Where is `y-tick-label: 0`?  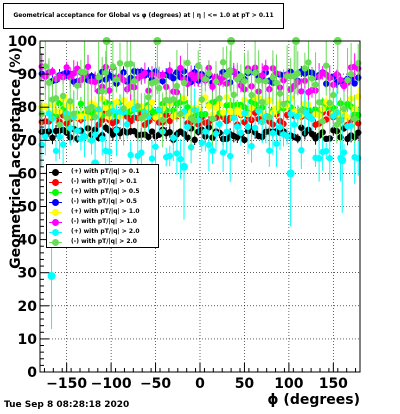
y-tick-label: 0 is located at coordinates (32, 373).